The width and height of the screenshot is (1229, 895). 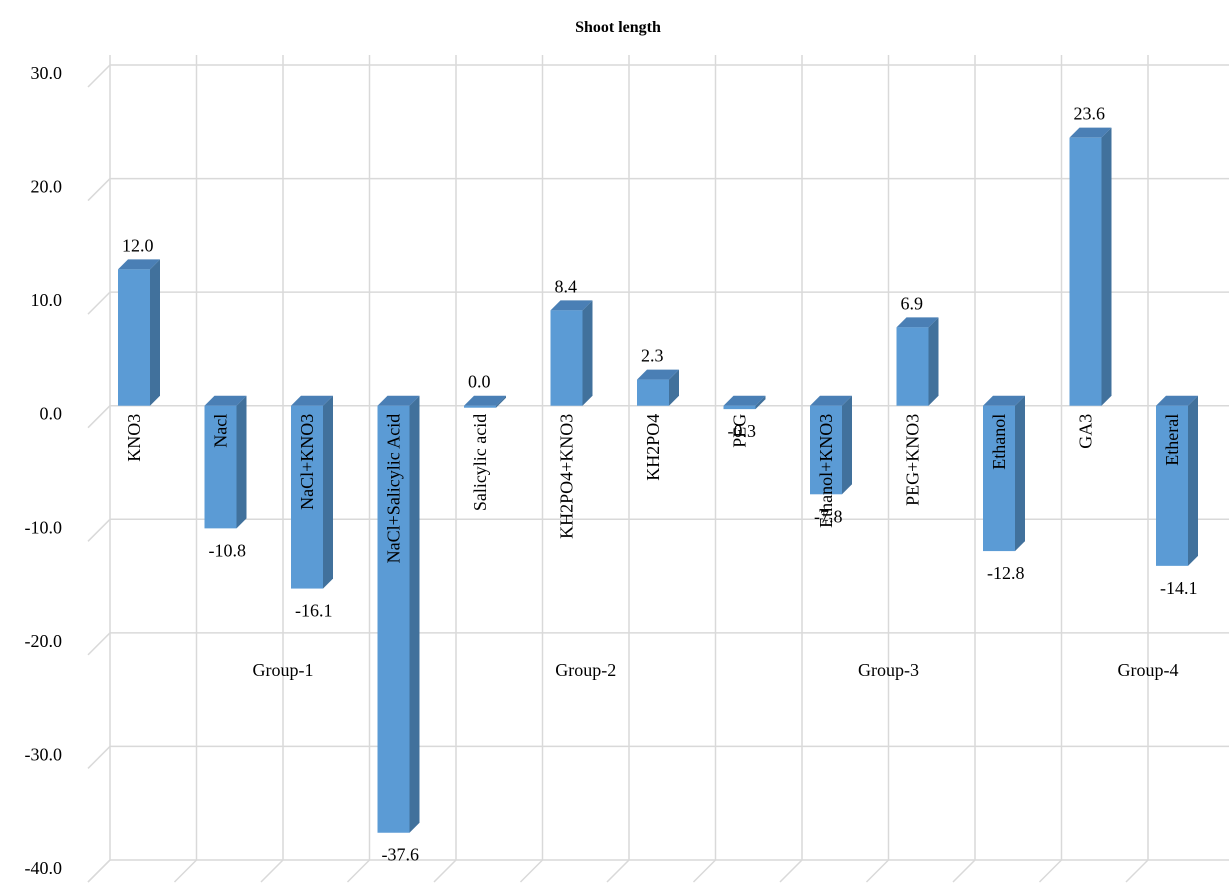 What do you see at coordinates (47, 73) in the screenshot?
I see `y-tick-label: 30.0` at bounding box center [47, 73].